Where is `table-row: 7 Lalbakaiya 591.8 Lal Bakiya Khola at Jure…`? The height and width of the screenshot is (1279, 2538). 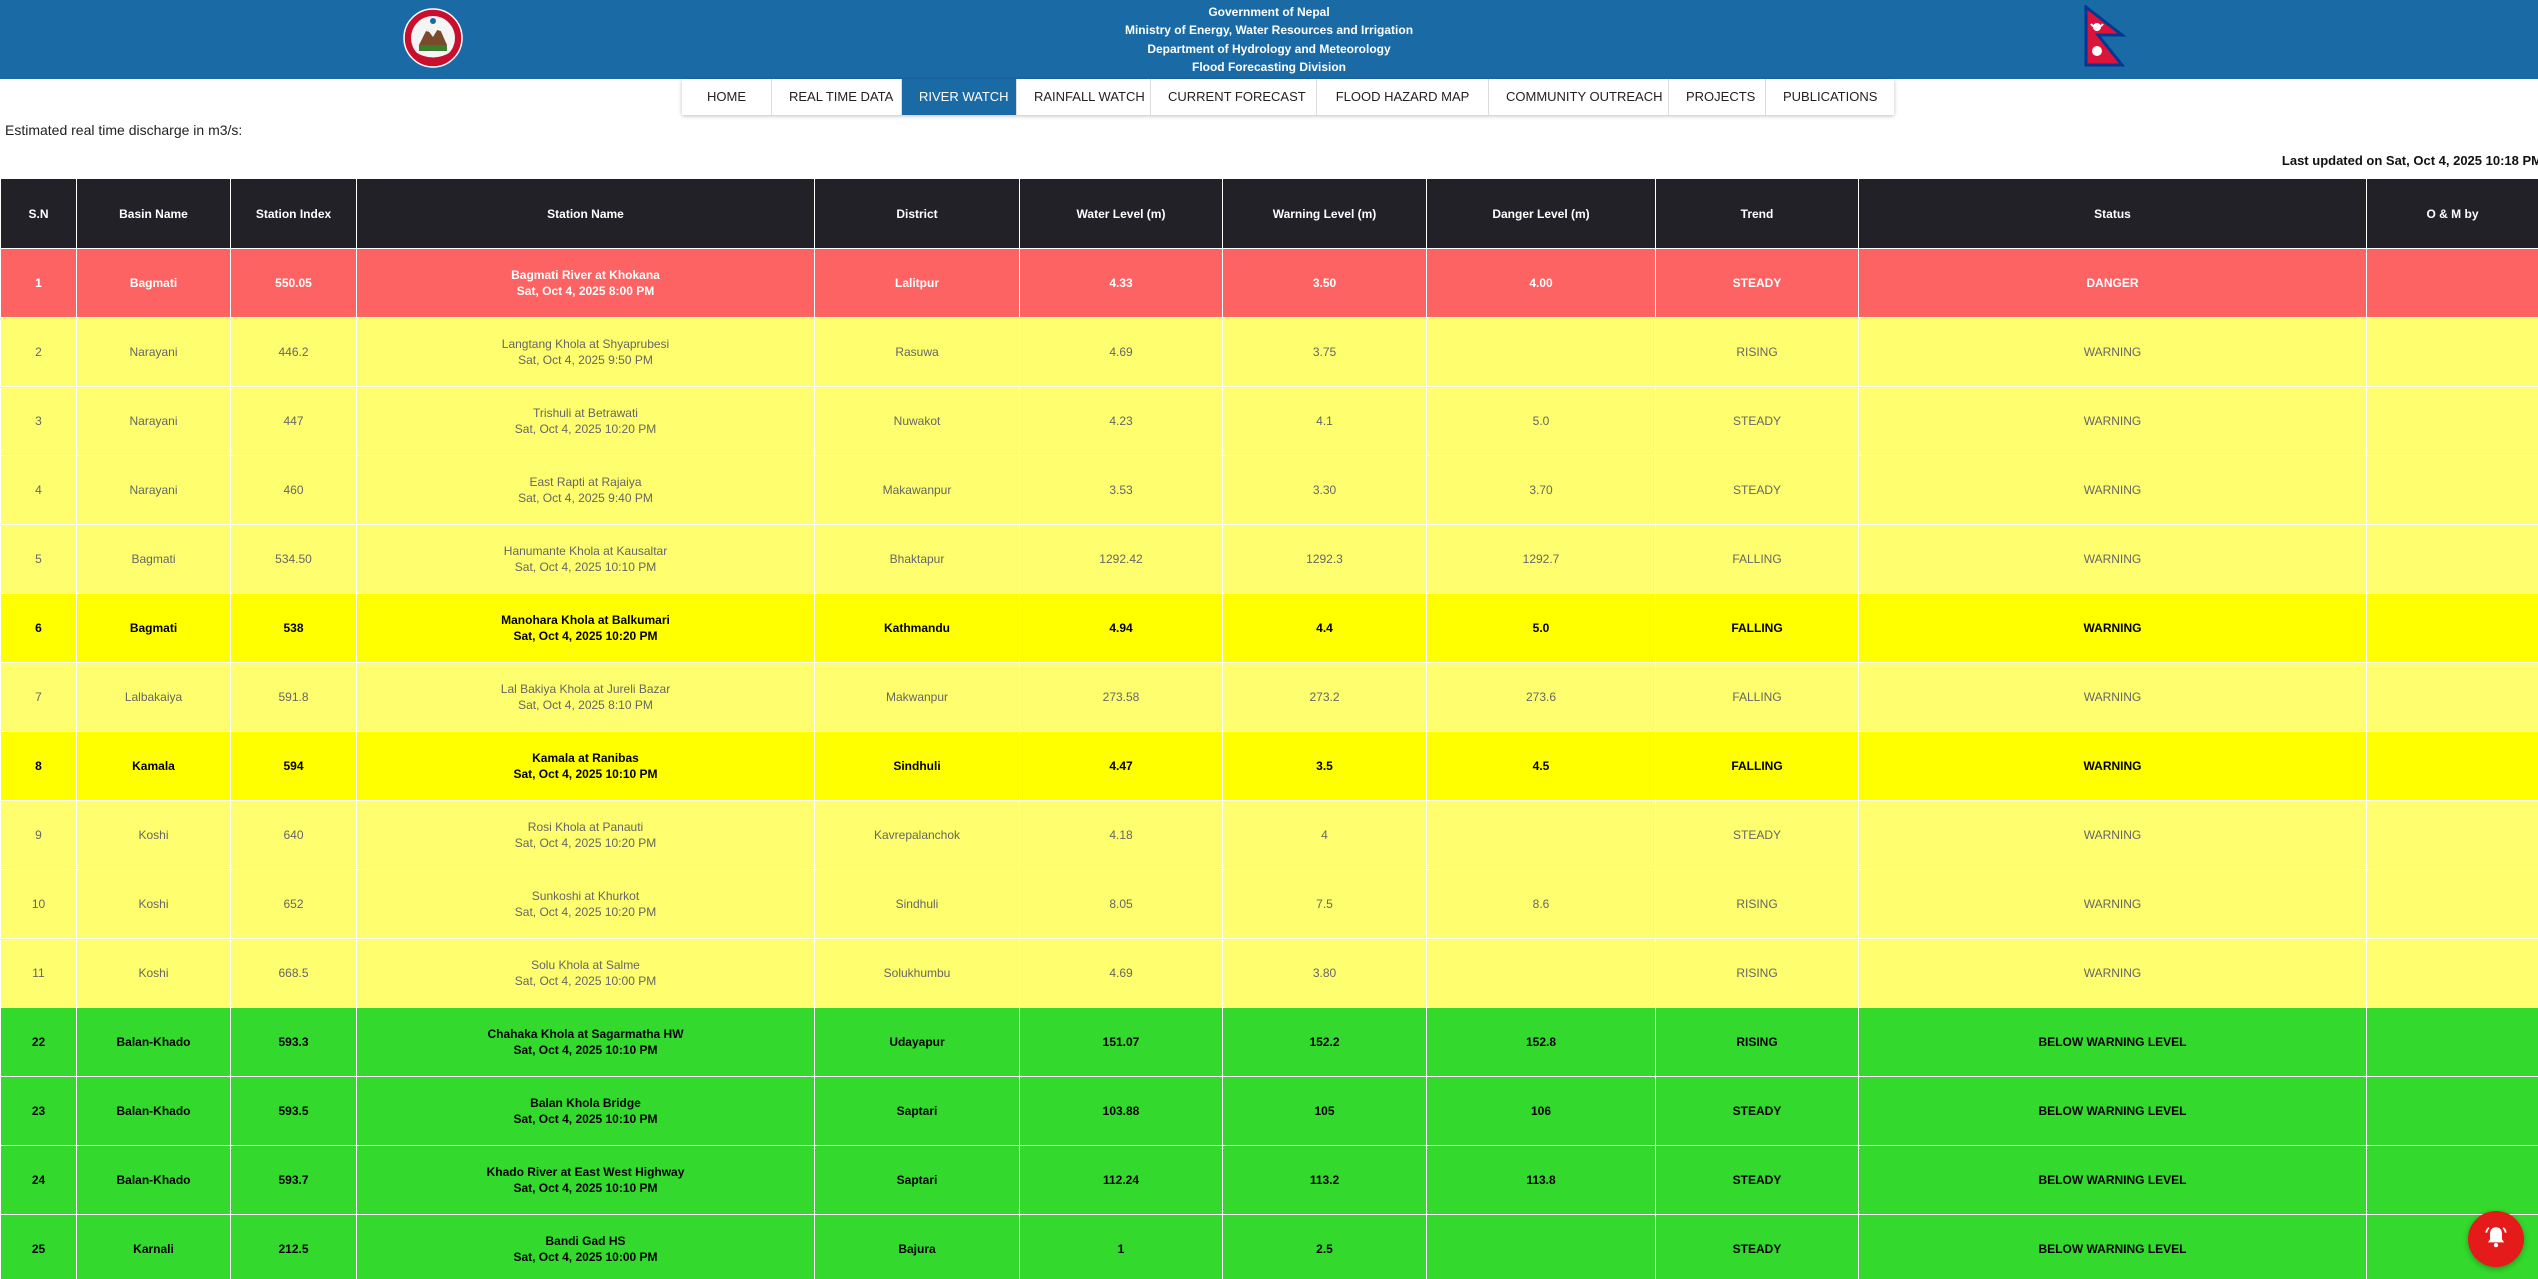 table-row: 7 Lalbakaiya 591.8 Lal Bakiya Khola at Jure… is located at coordinates (1269, 697).